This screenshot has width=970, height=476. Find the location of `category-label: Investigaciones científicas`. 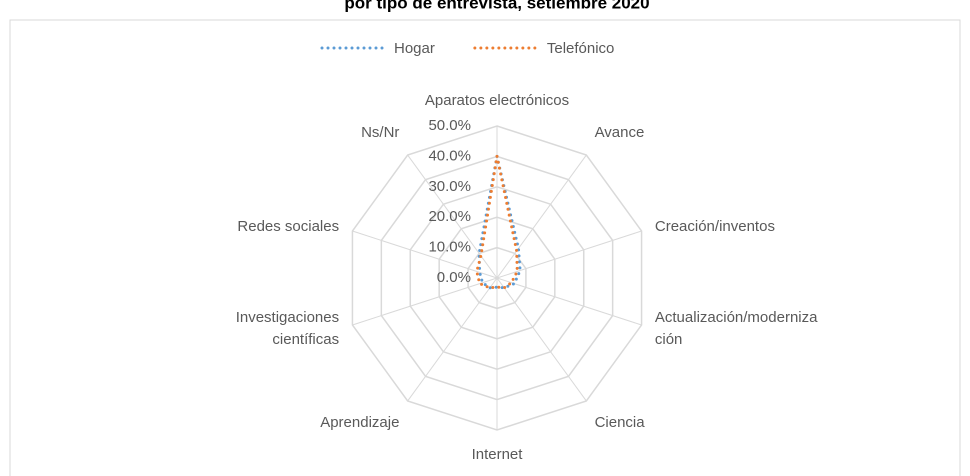

category-label: Investigaciones científicas is located at coordinates (287, 329).